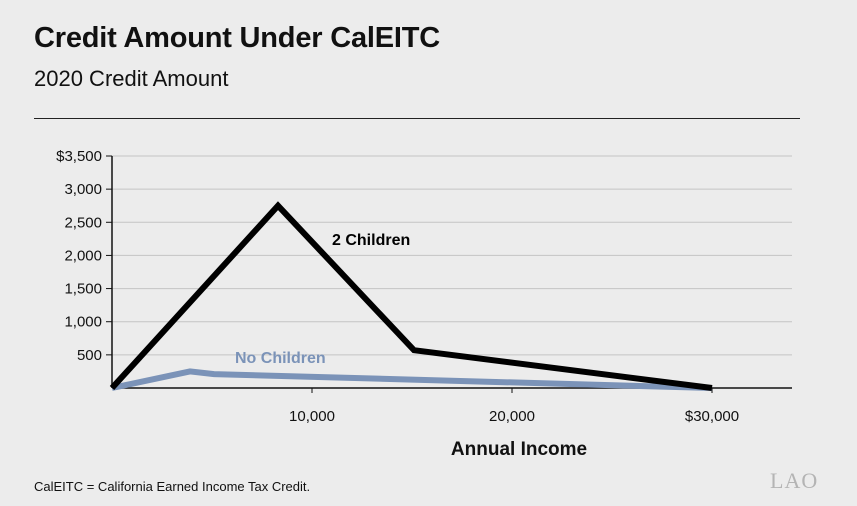  Describe the element at coordinates (417, 118) in the screenshot. I see `header-divider` at that location.